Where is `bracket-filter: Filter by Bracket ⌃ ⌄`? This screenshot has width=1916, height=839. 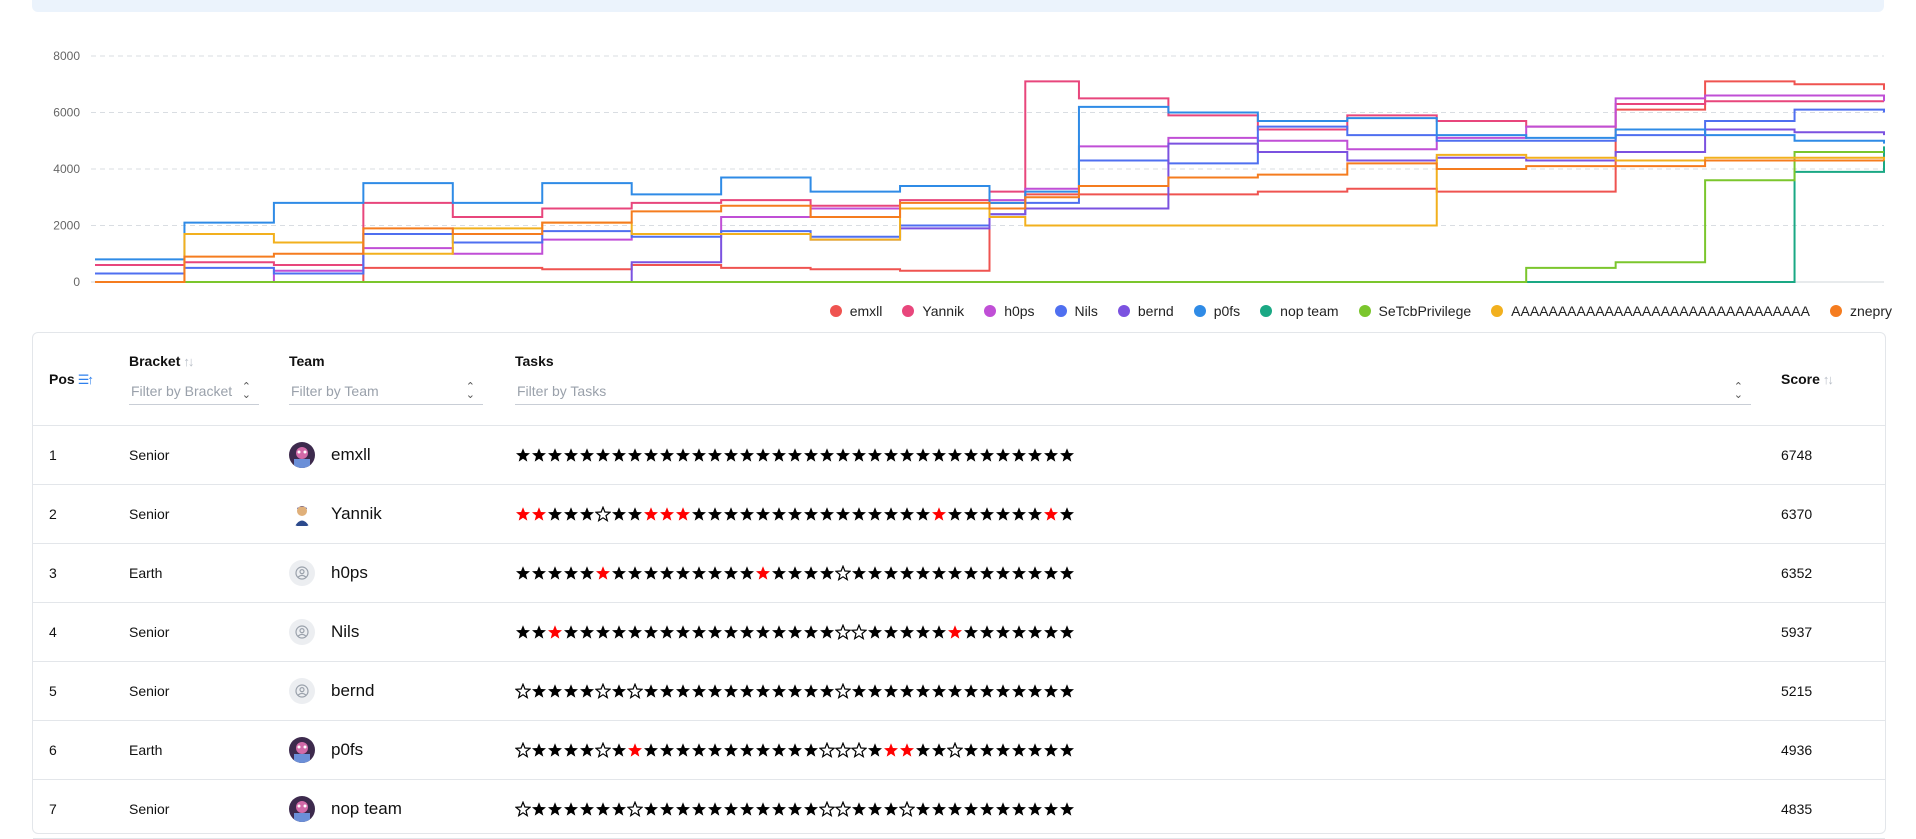
bracket-filter: Filter by Bracket ⌃ ⌄ is located at coordinates (194, 391).